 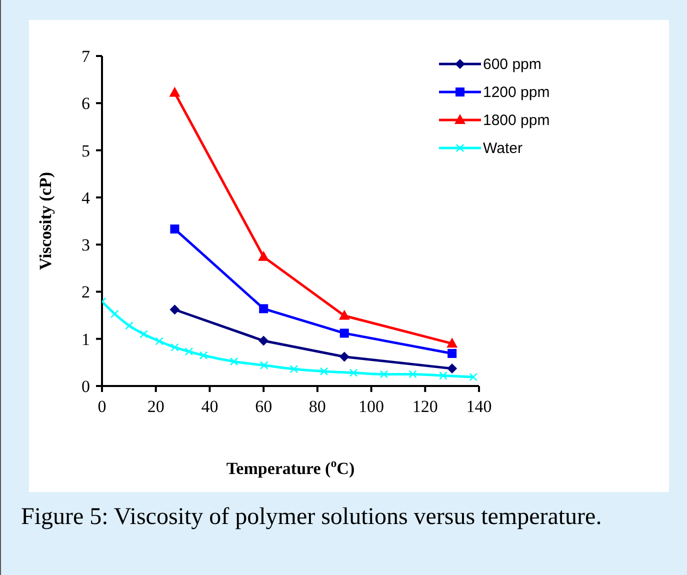 What do you see at coordinates (86, 339) in the screenshot?
I see `y-tick-label: 1` at bounding box center [86, 339].